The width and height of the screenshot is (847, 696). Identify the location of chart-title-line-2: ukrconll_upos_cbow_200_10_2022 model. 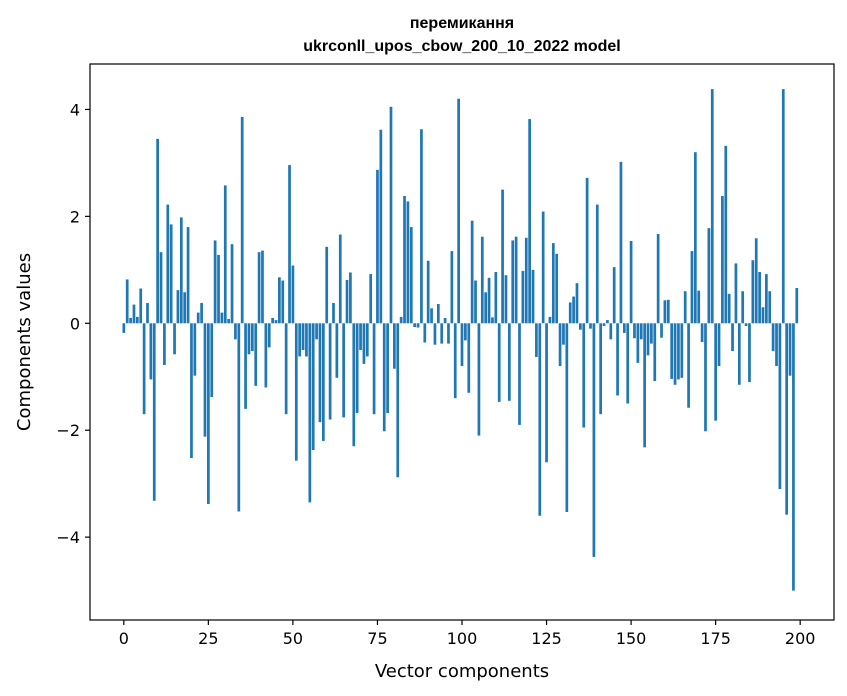
(461, 46).